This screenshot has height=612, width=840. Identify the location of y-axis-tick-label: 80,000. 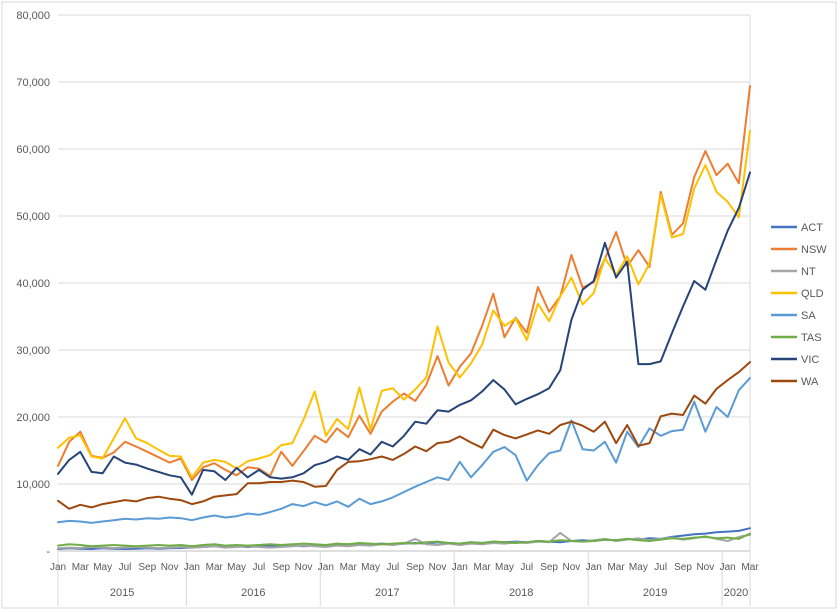
(33, 16).